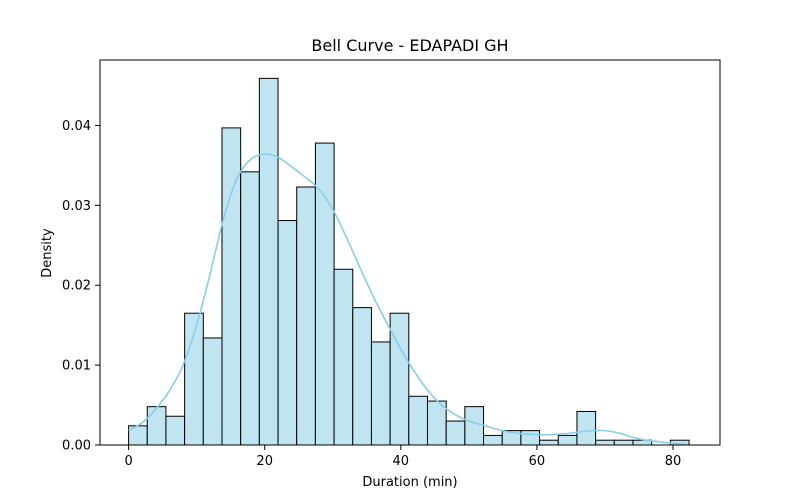 This screenshot has height=500, width=800. Describe the element at coordinates (673, 461) in the screenshot. I see `x-tick-label: 80` at that location.